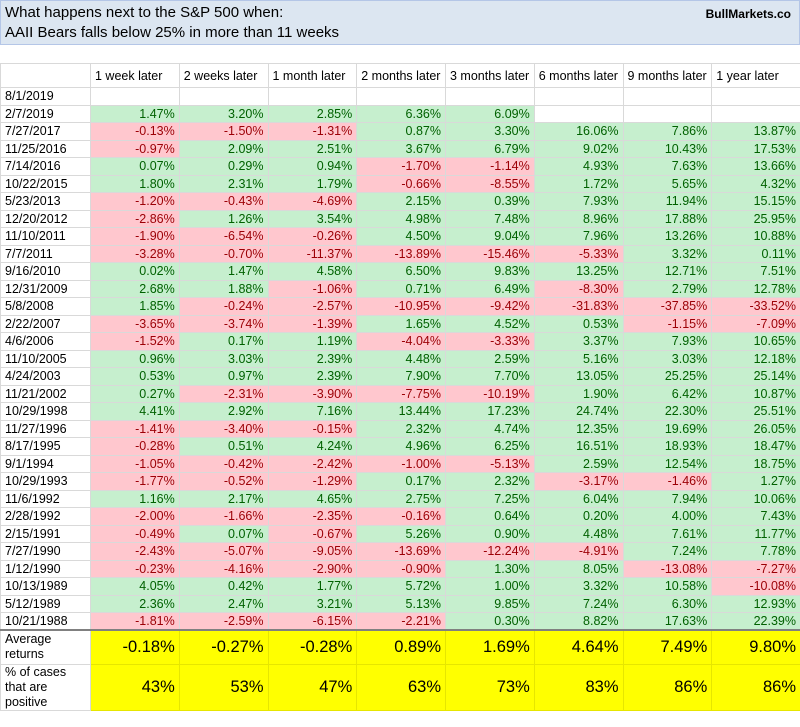  Describe the element at coordinates (135, 428) in the screenshot. I see `return-cell: -1.41%` at that location.